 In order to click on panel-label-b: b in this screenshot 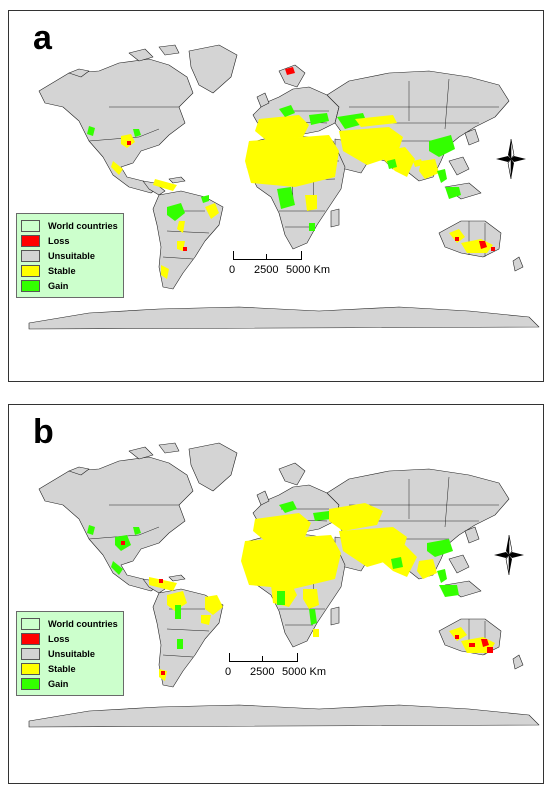, I will do `click(43, 432)`.